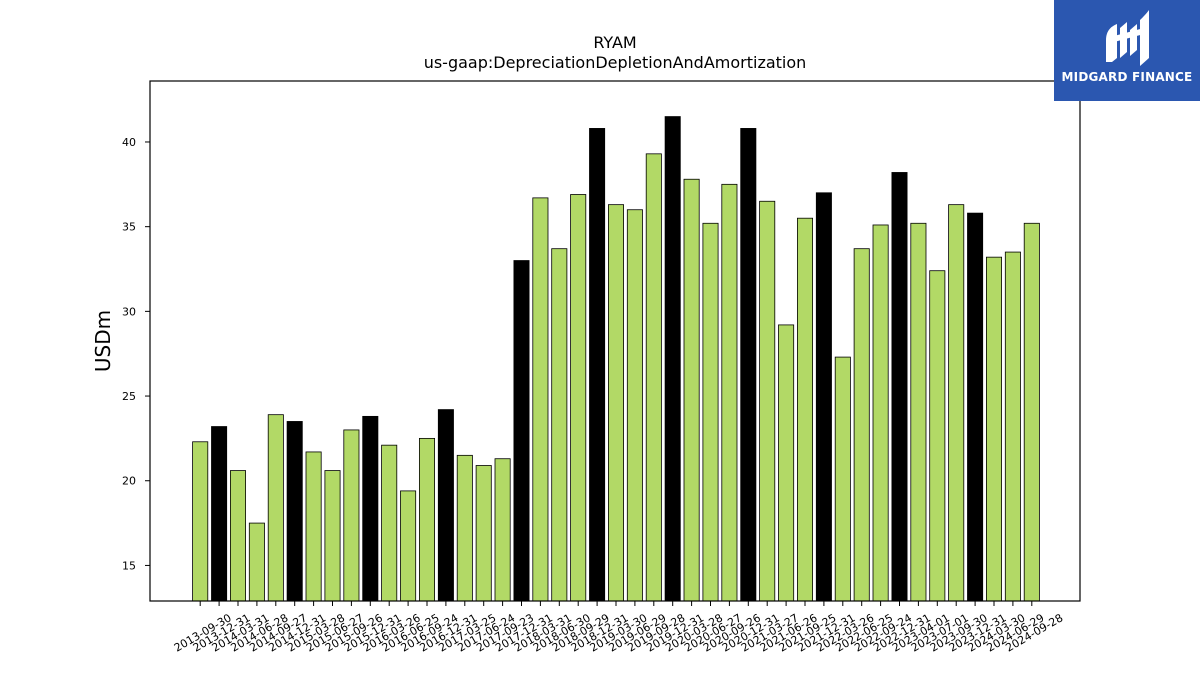 This screenshot has width=1200, height=675. What do you see at coordinates (129, 142) in the screenshot?
I see `y-tick-label: 40` at bounding box center [129, 142].